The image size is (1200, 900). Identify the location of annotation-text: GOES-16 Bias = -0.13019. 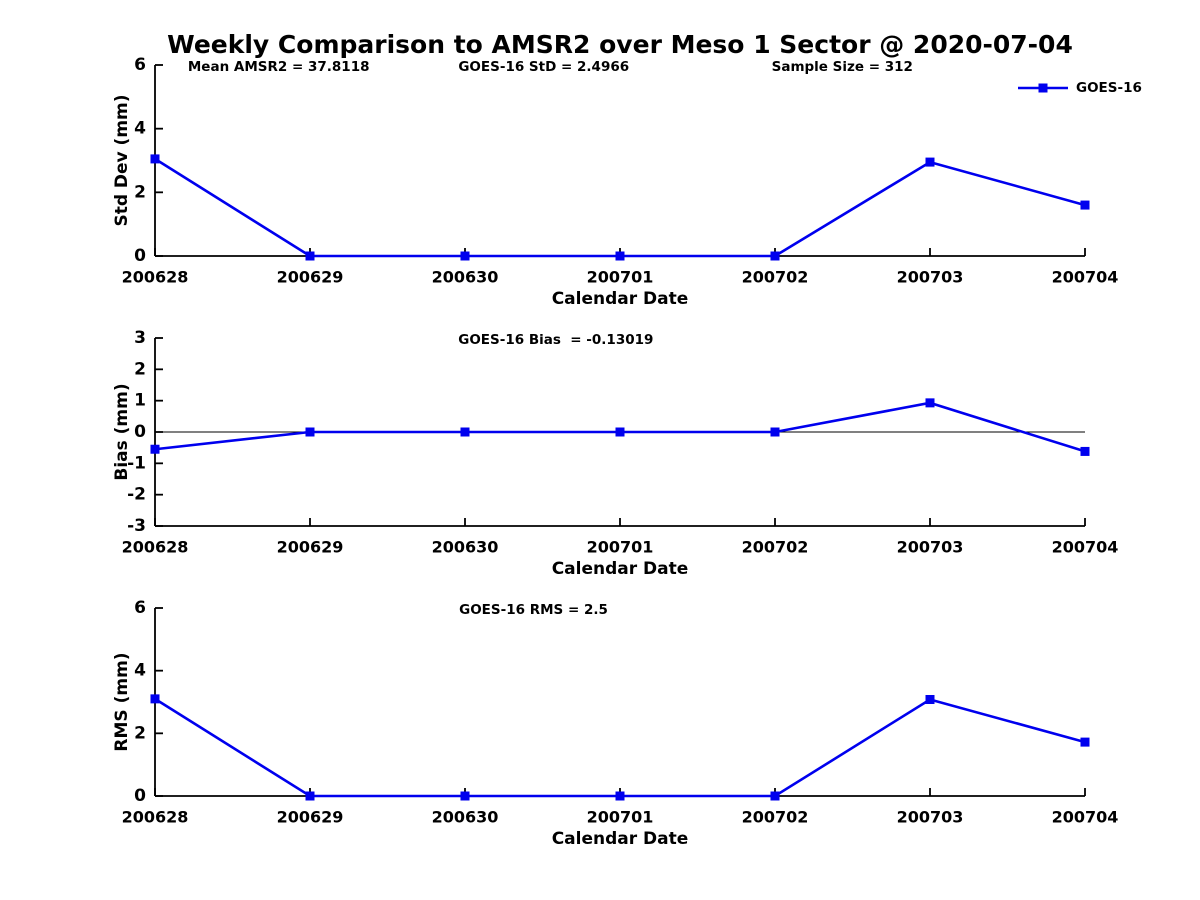
(555, 340).